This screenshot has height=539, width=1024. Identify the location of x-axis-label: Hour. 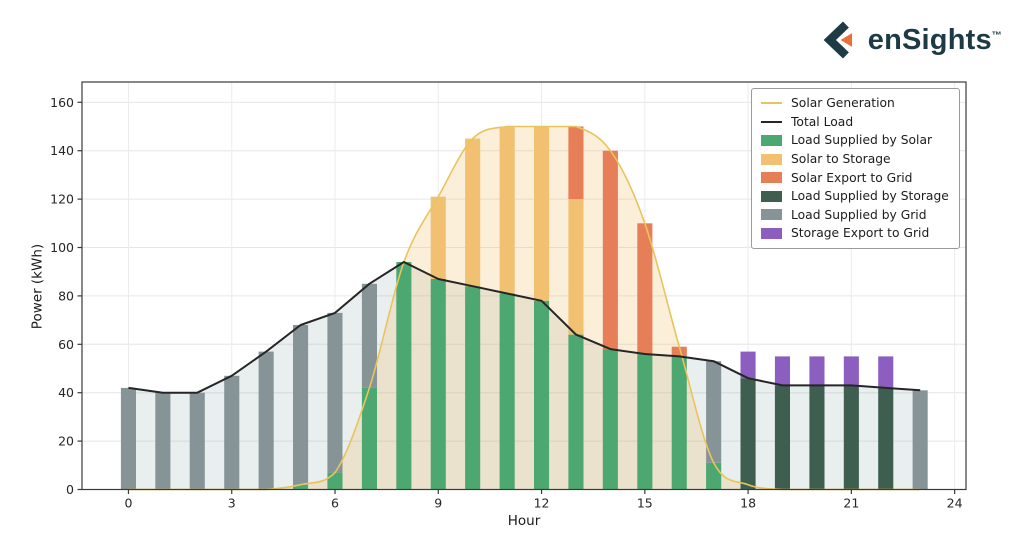
(524, 521).